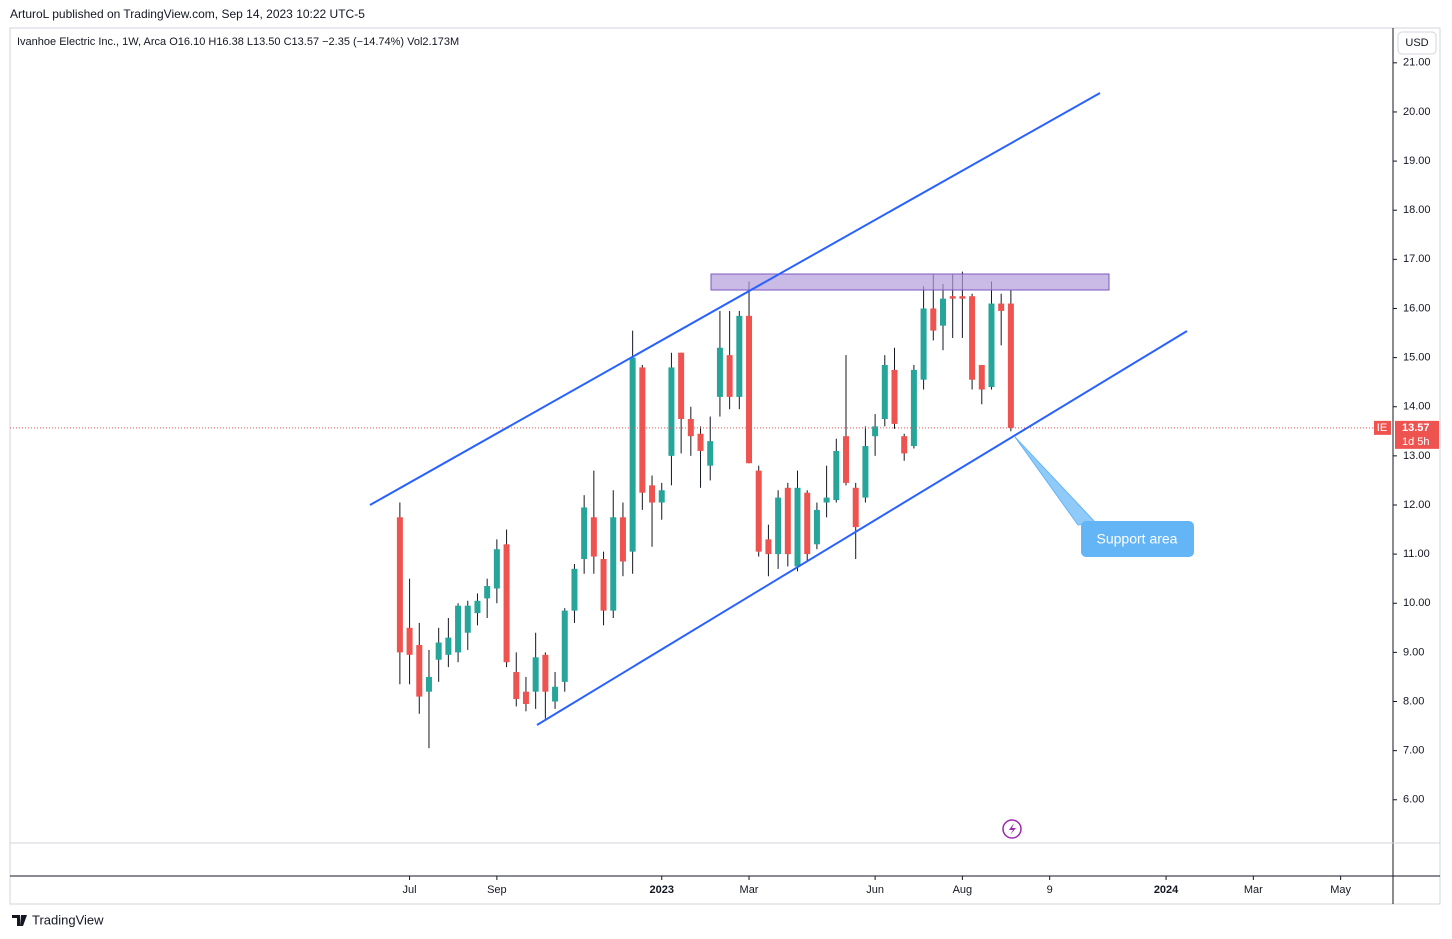 The width and height of the screenshot is (1452, 939). I want to click on x-tick-label: Jun, so click(875, 890).